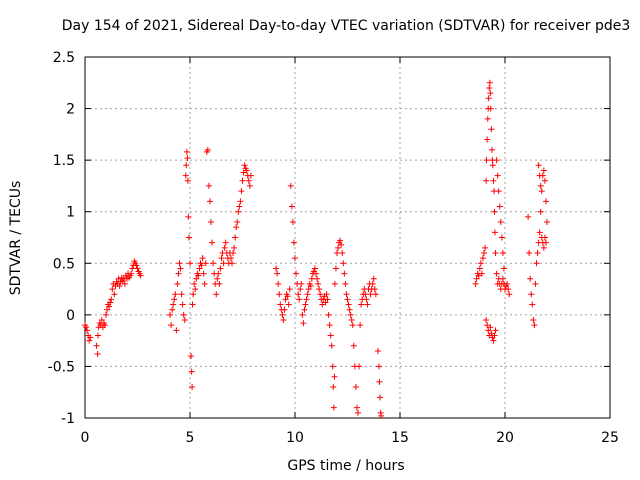  I want to click on y-tick-label: -1, so click(68, 419).